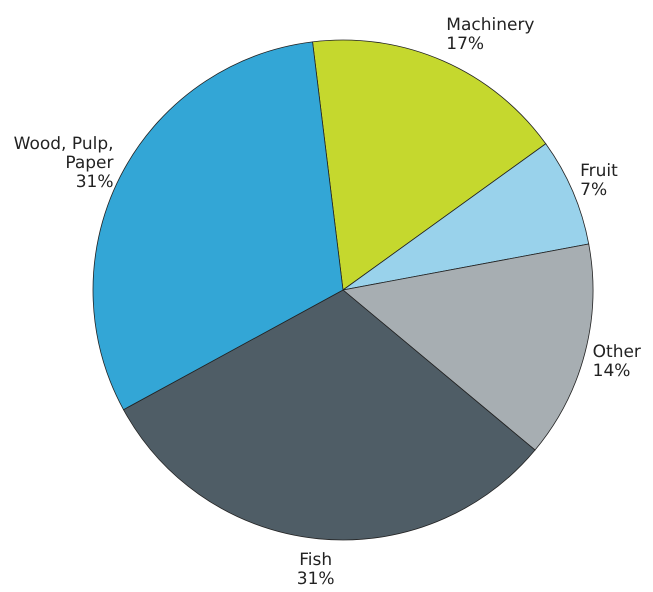 The width and height of the screenshot is (653, 592). What do you see at coordinates (465, 44) in the screenshot?
I see `data-label: 17%` at bounding box center [465, 44].